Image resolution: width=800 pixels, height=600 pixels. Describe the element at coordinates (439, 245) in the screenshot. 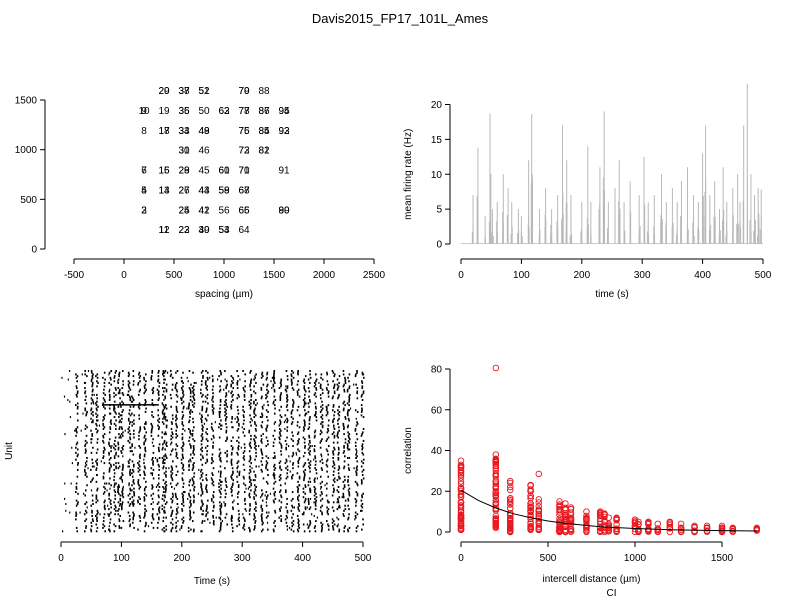

I see `rate-y-tick-label: 0` at that location.